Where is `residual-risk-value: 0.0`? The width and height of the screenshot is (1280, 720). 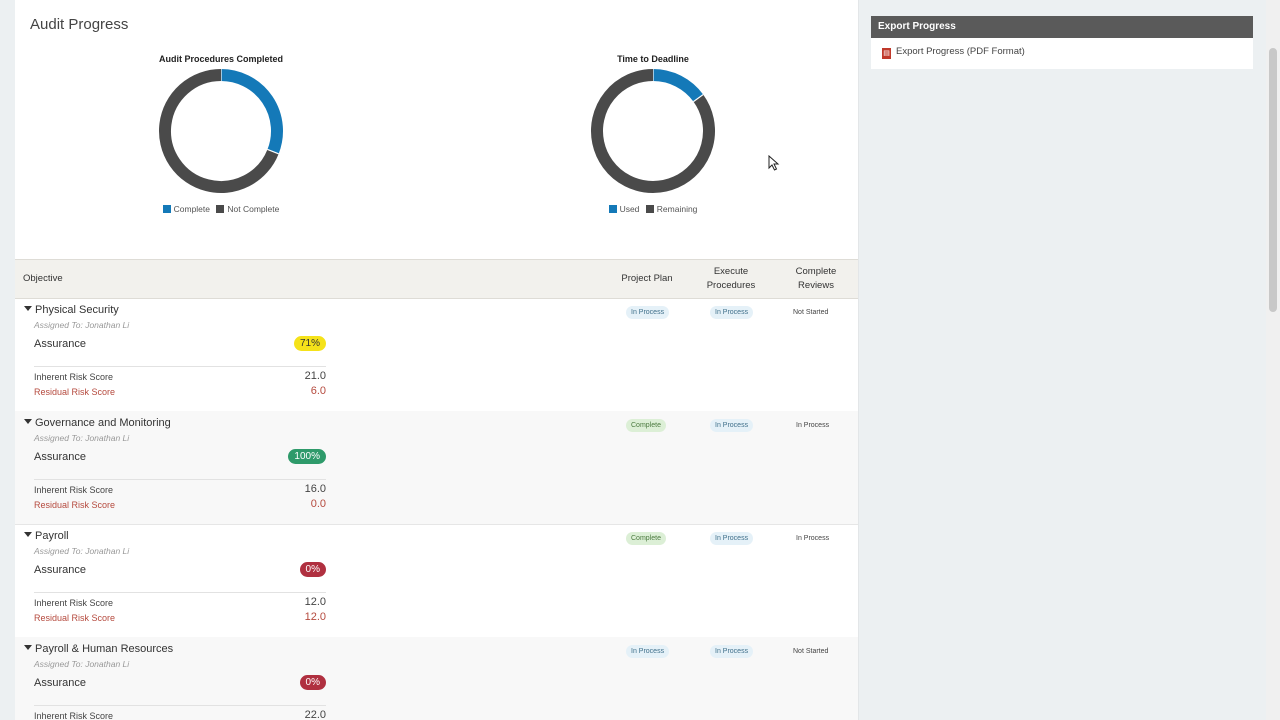 residual-risk-value: 0.0 is located at coordinates (318, 504).